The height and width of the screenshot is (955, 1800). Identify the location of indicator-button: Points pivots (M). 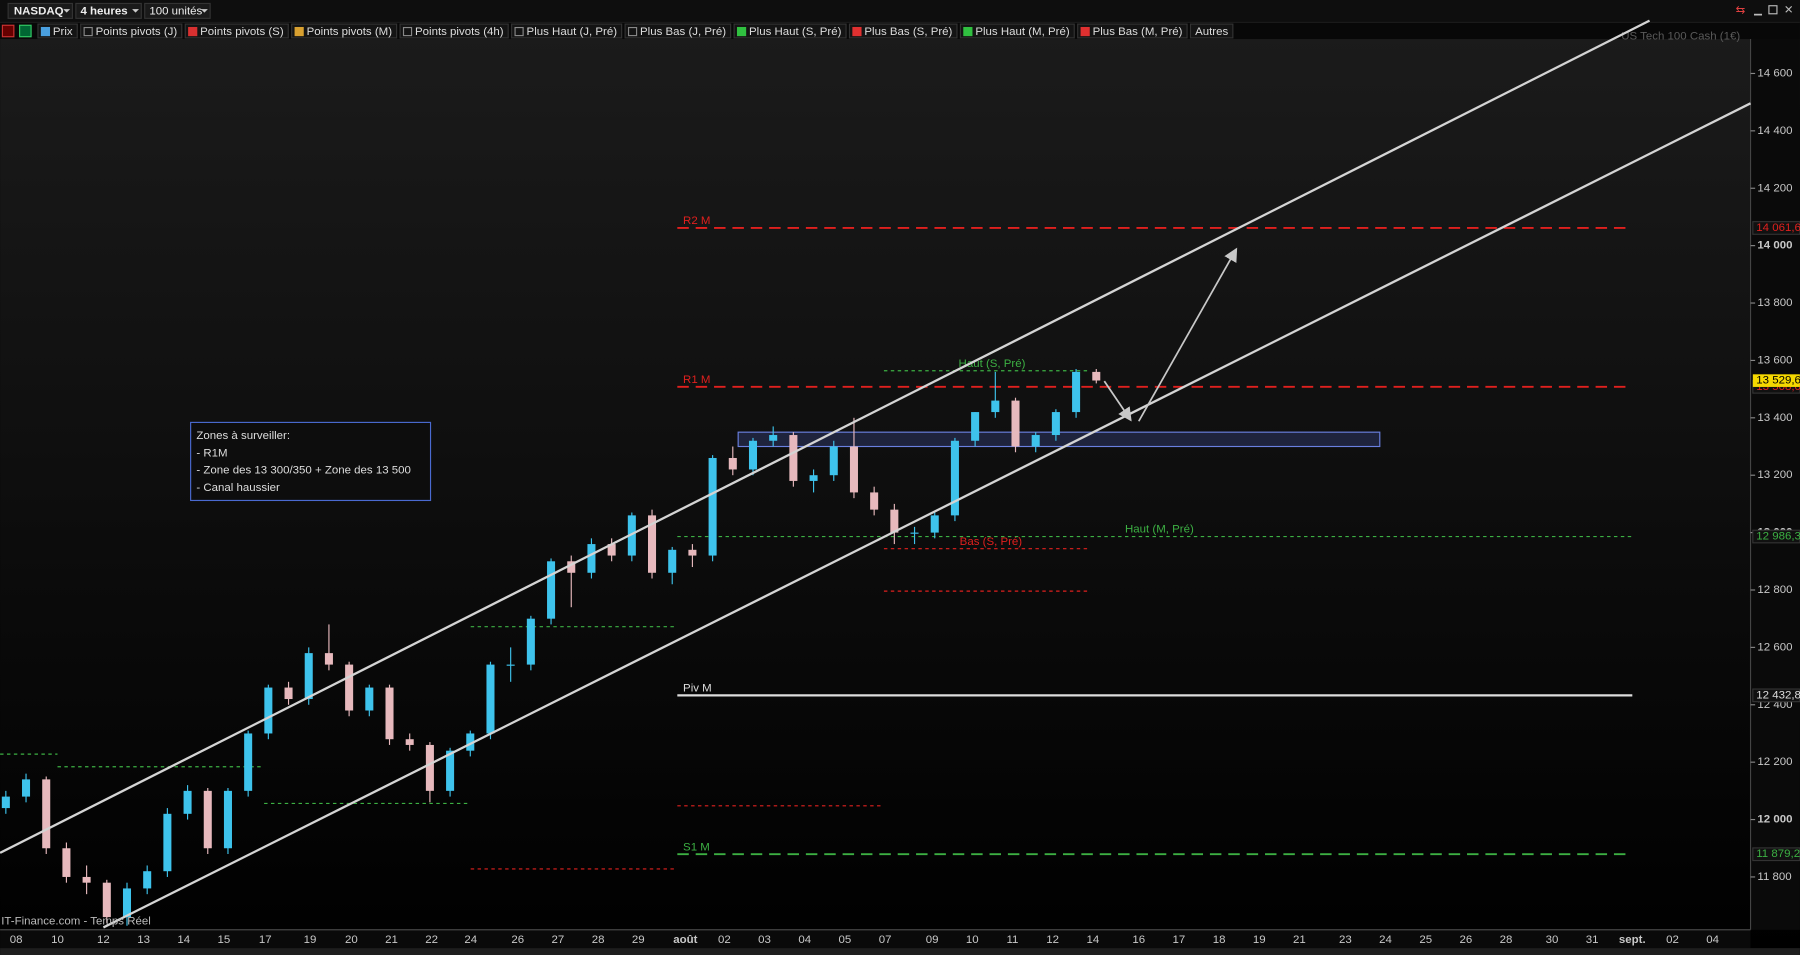
(344, 31).